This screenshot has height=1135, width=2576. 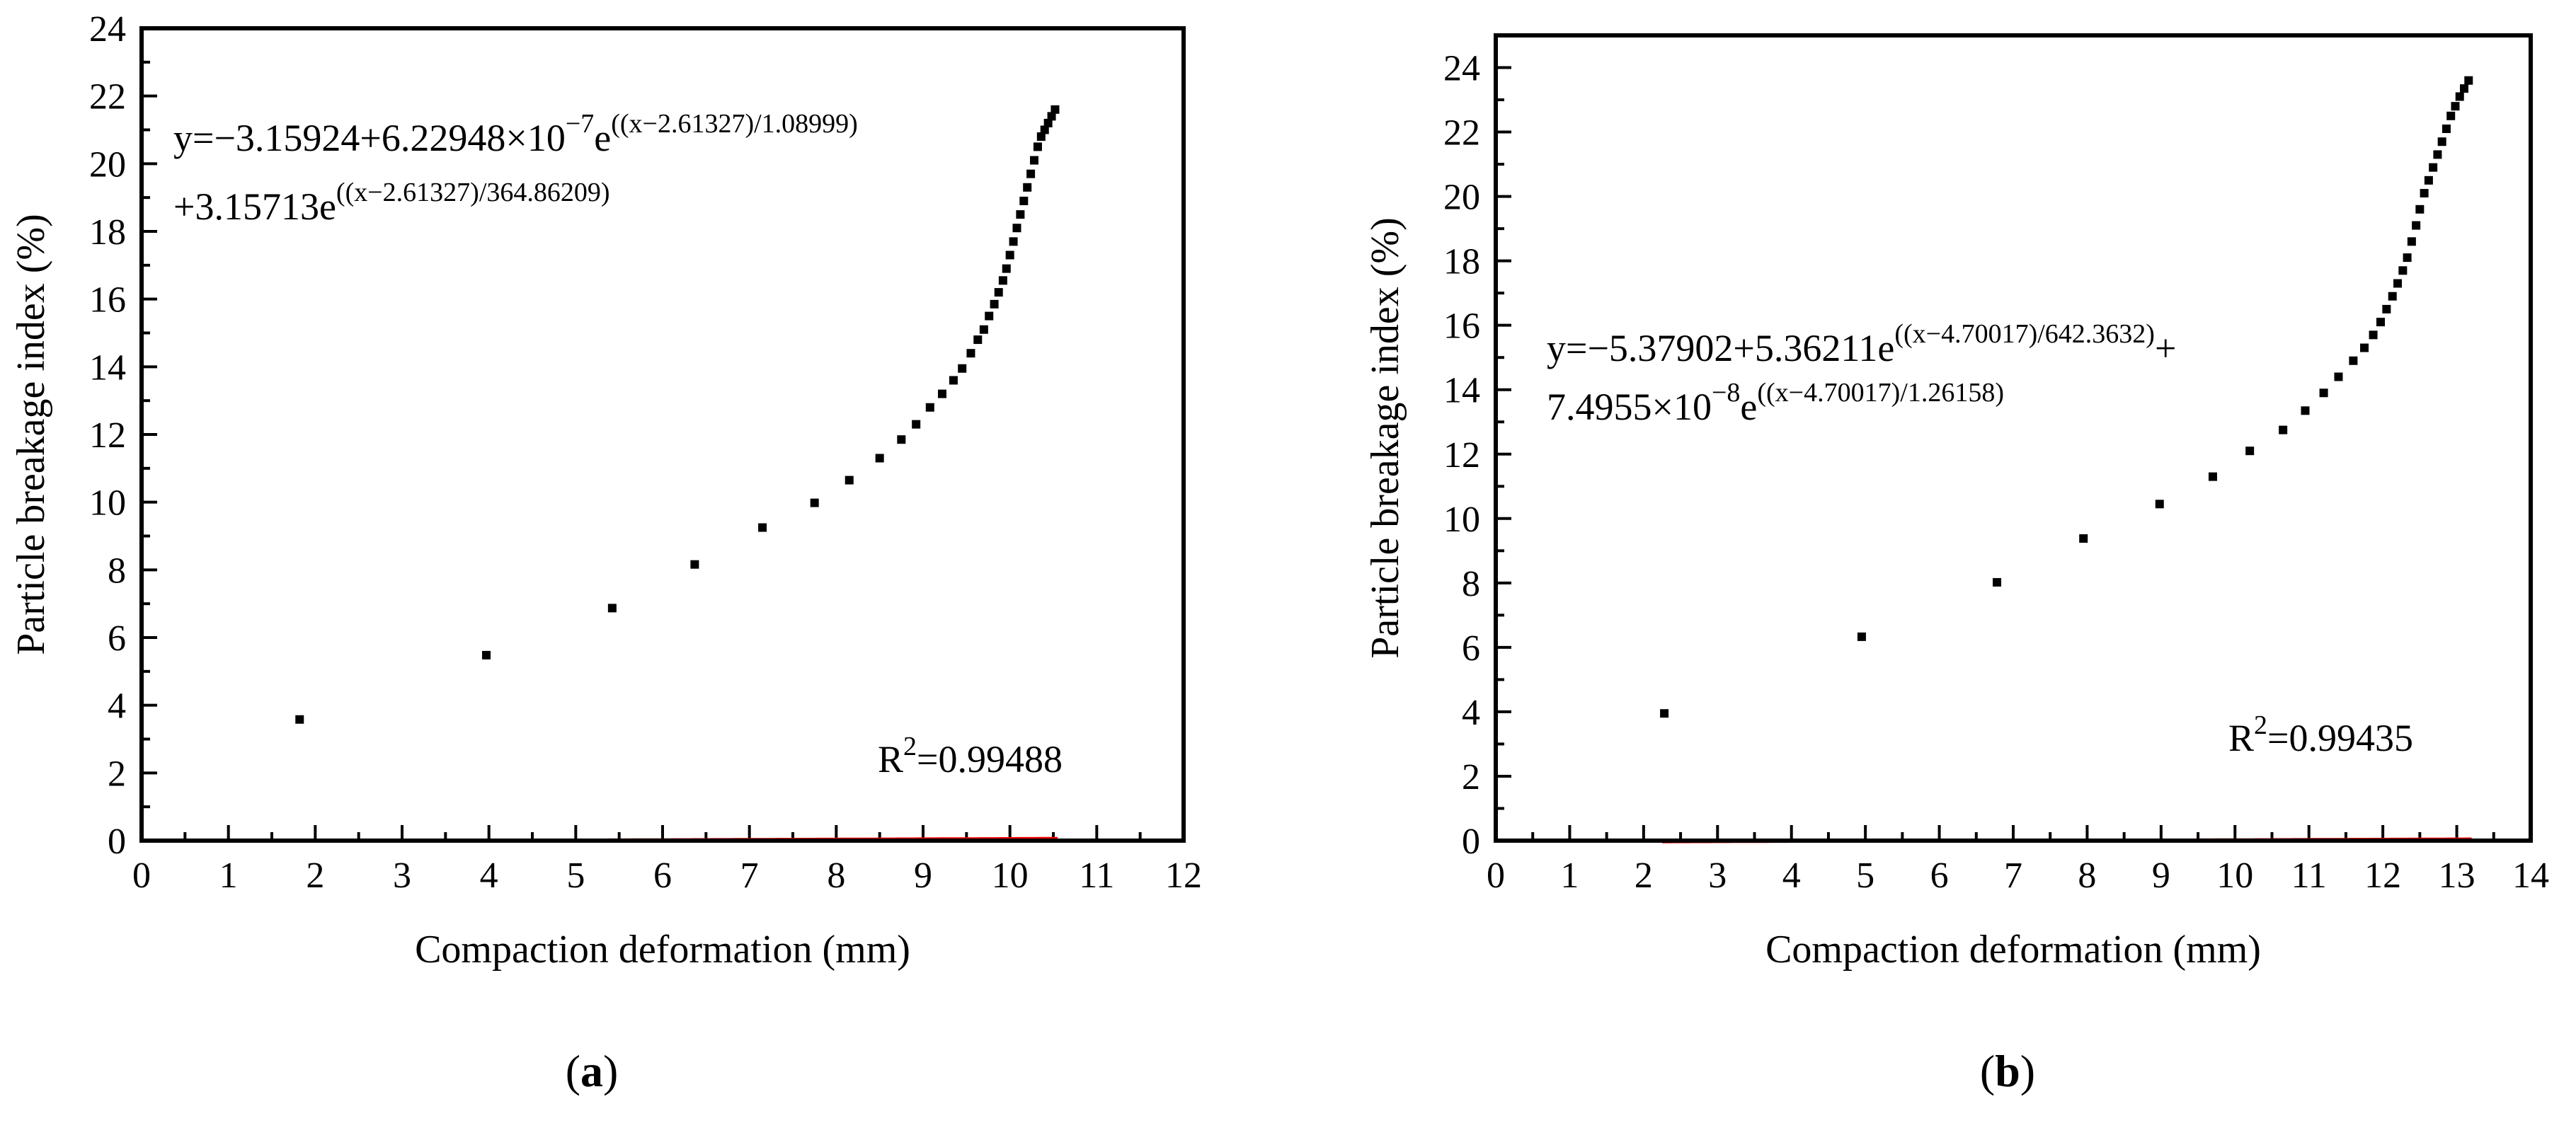 What do you see at coordinates (107, 300) in the screenshot?
I see `y-tick-label: 16` at bounding box center [107, 300].